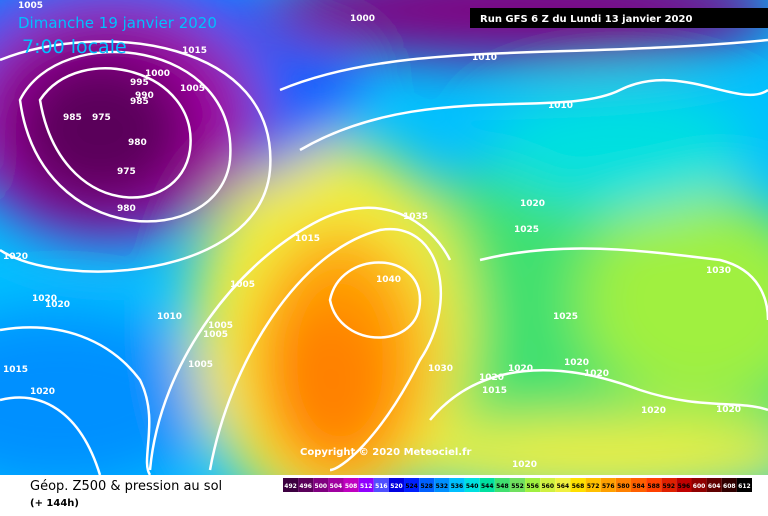 The width and height of the screenshot is (768, 516). What do you see at coordinates (126, 486) in the screenshot?
I see `footer-title: Géop. Z500 & pression au sol` at bounding box center [126, 486].